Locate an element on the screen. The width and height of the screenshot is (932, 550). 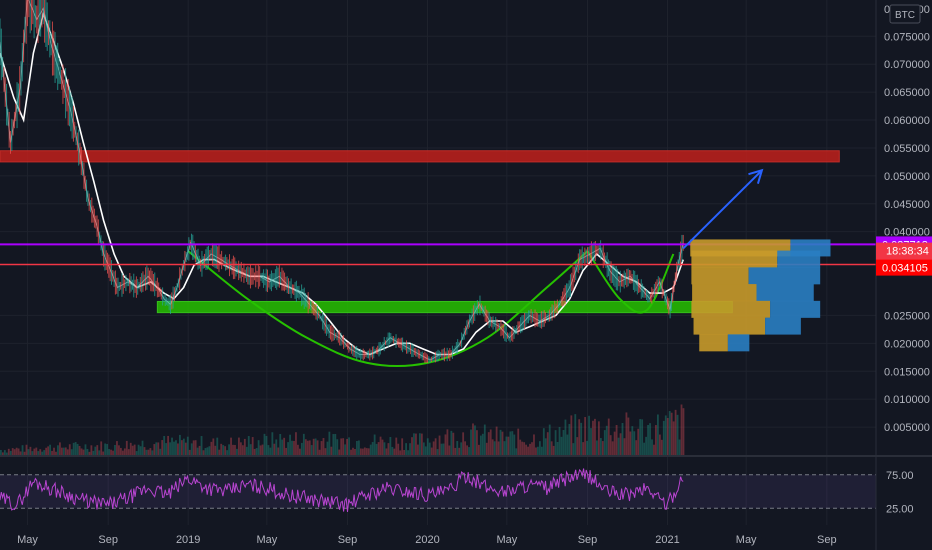
rsi-axis-label: 25.00 is located at coordinates (900, 509).